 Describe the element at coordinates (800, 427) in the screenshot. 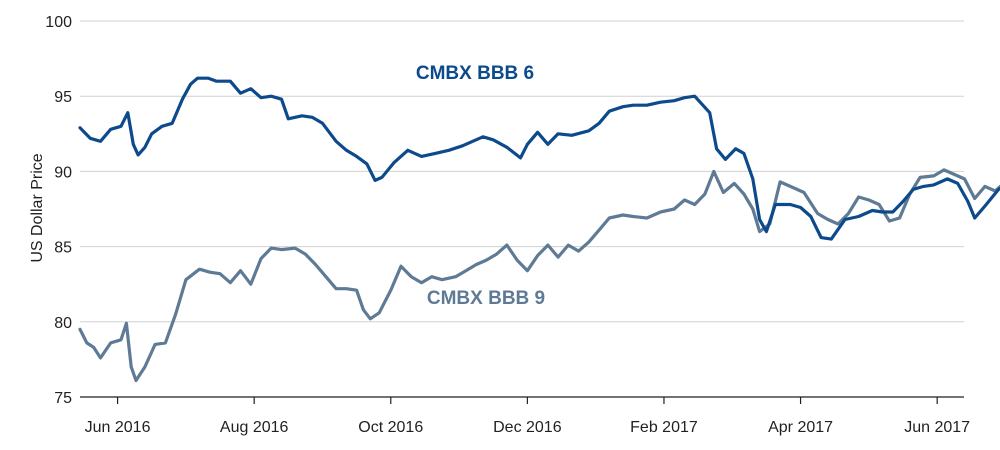

I see `x-tick-label: Apr 2017` at that location.